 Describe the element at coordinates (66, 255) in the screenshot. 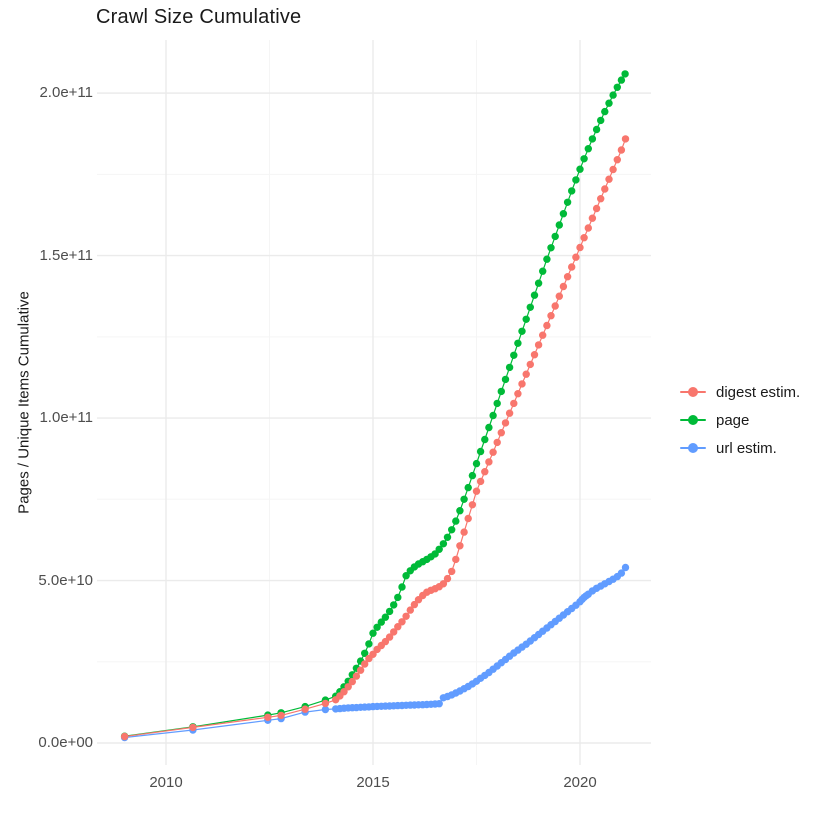

I see `y-tick-label: 1.5e+11` at that location.